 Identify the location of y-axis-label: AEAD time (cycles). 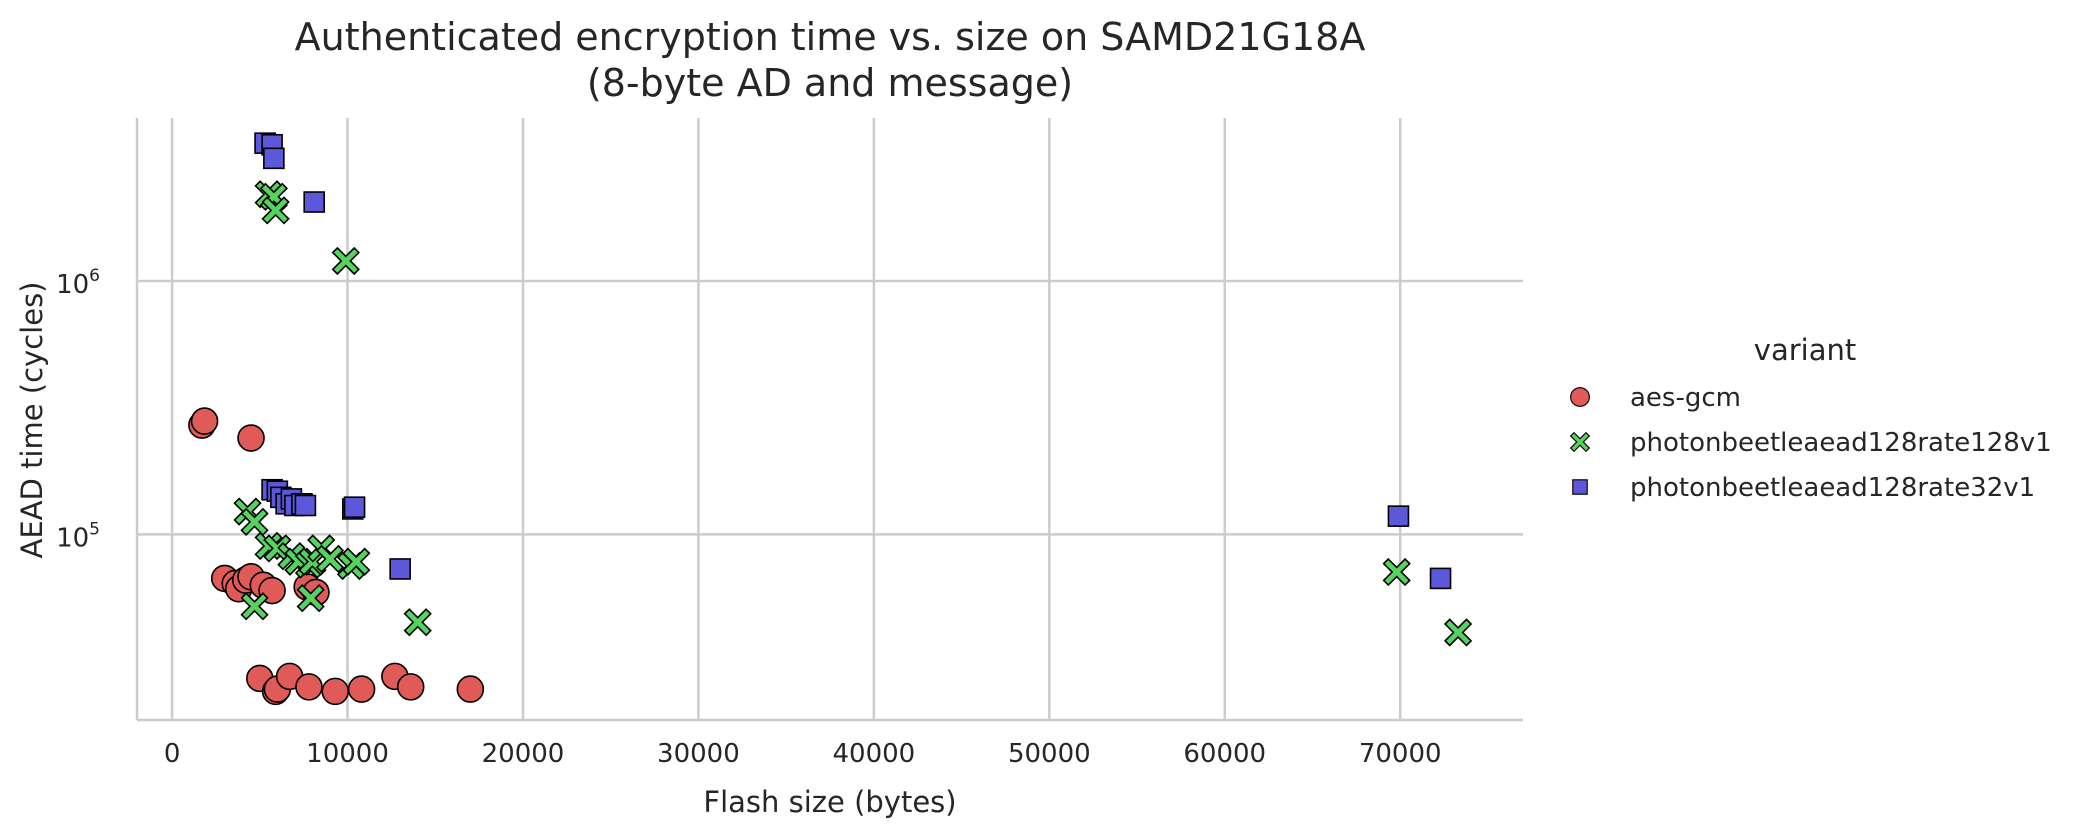
(32, 420).